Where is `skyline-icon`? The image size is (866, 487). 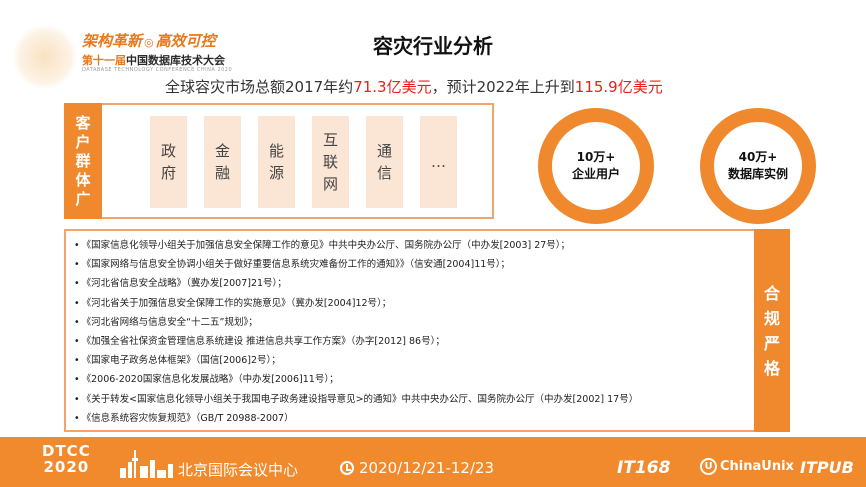
skyline-icon is located at coordinates (146, 464).